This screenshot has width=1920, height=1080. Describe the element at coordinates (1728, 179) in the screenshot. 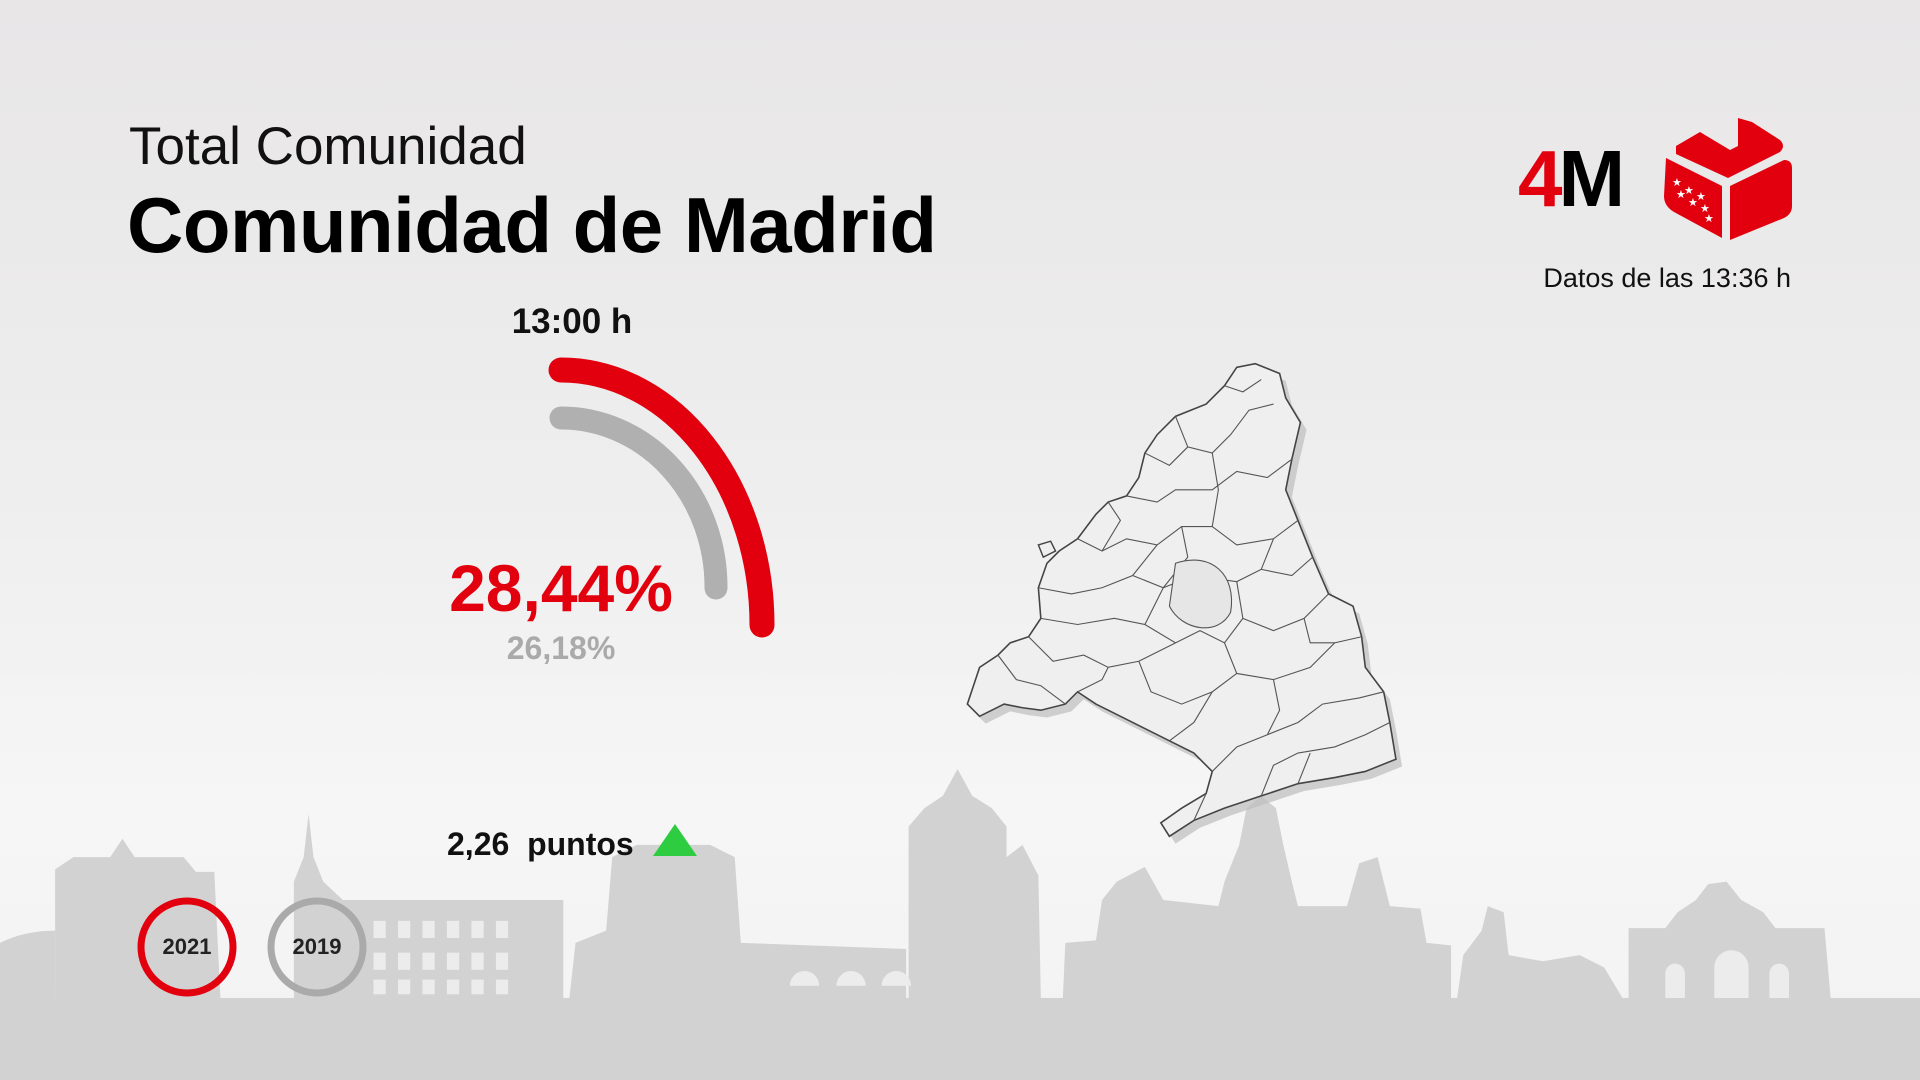

I see `ballot-box-icon: ★★ ★★★ ★★` at that location.